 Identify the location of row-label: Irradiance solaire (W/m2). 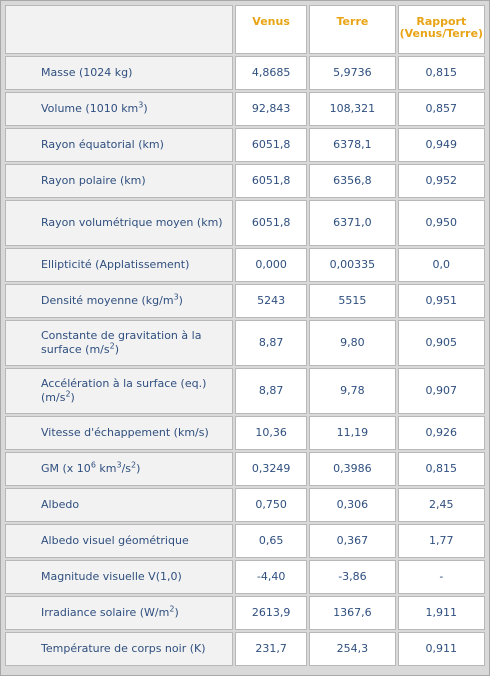
(119, 613).